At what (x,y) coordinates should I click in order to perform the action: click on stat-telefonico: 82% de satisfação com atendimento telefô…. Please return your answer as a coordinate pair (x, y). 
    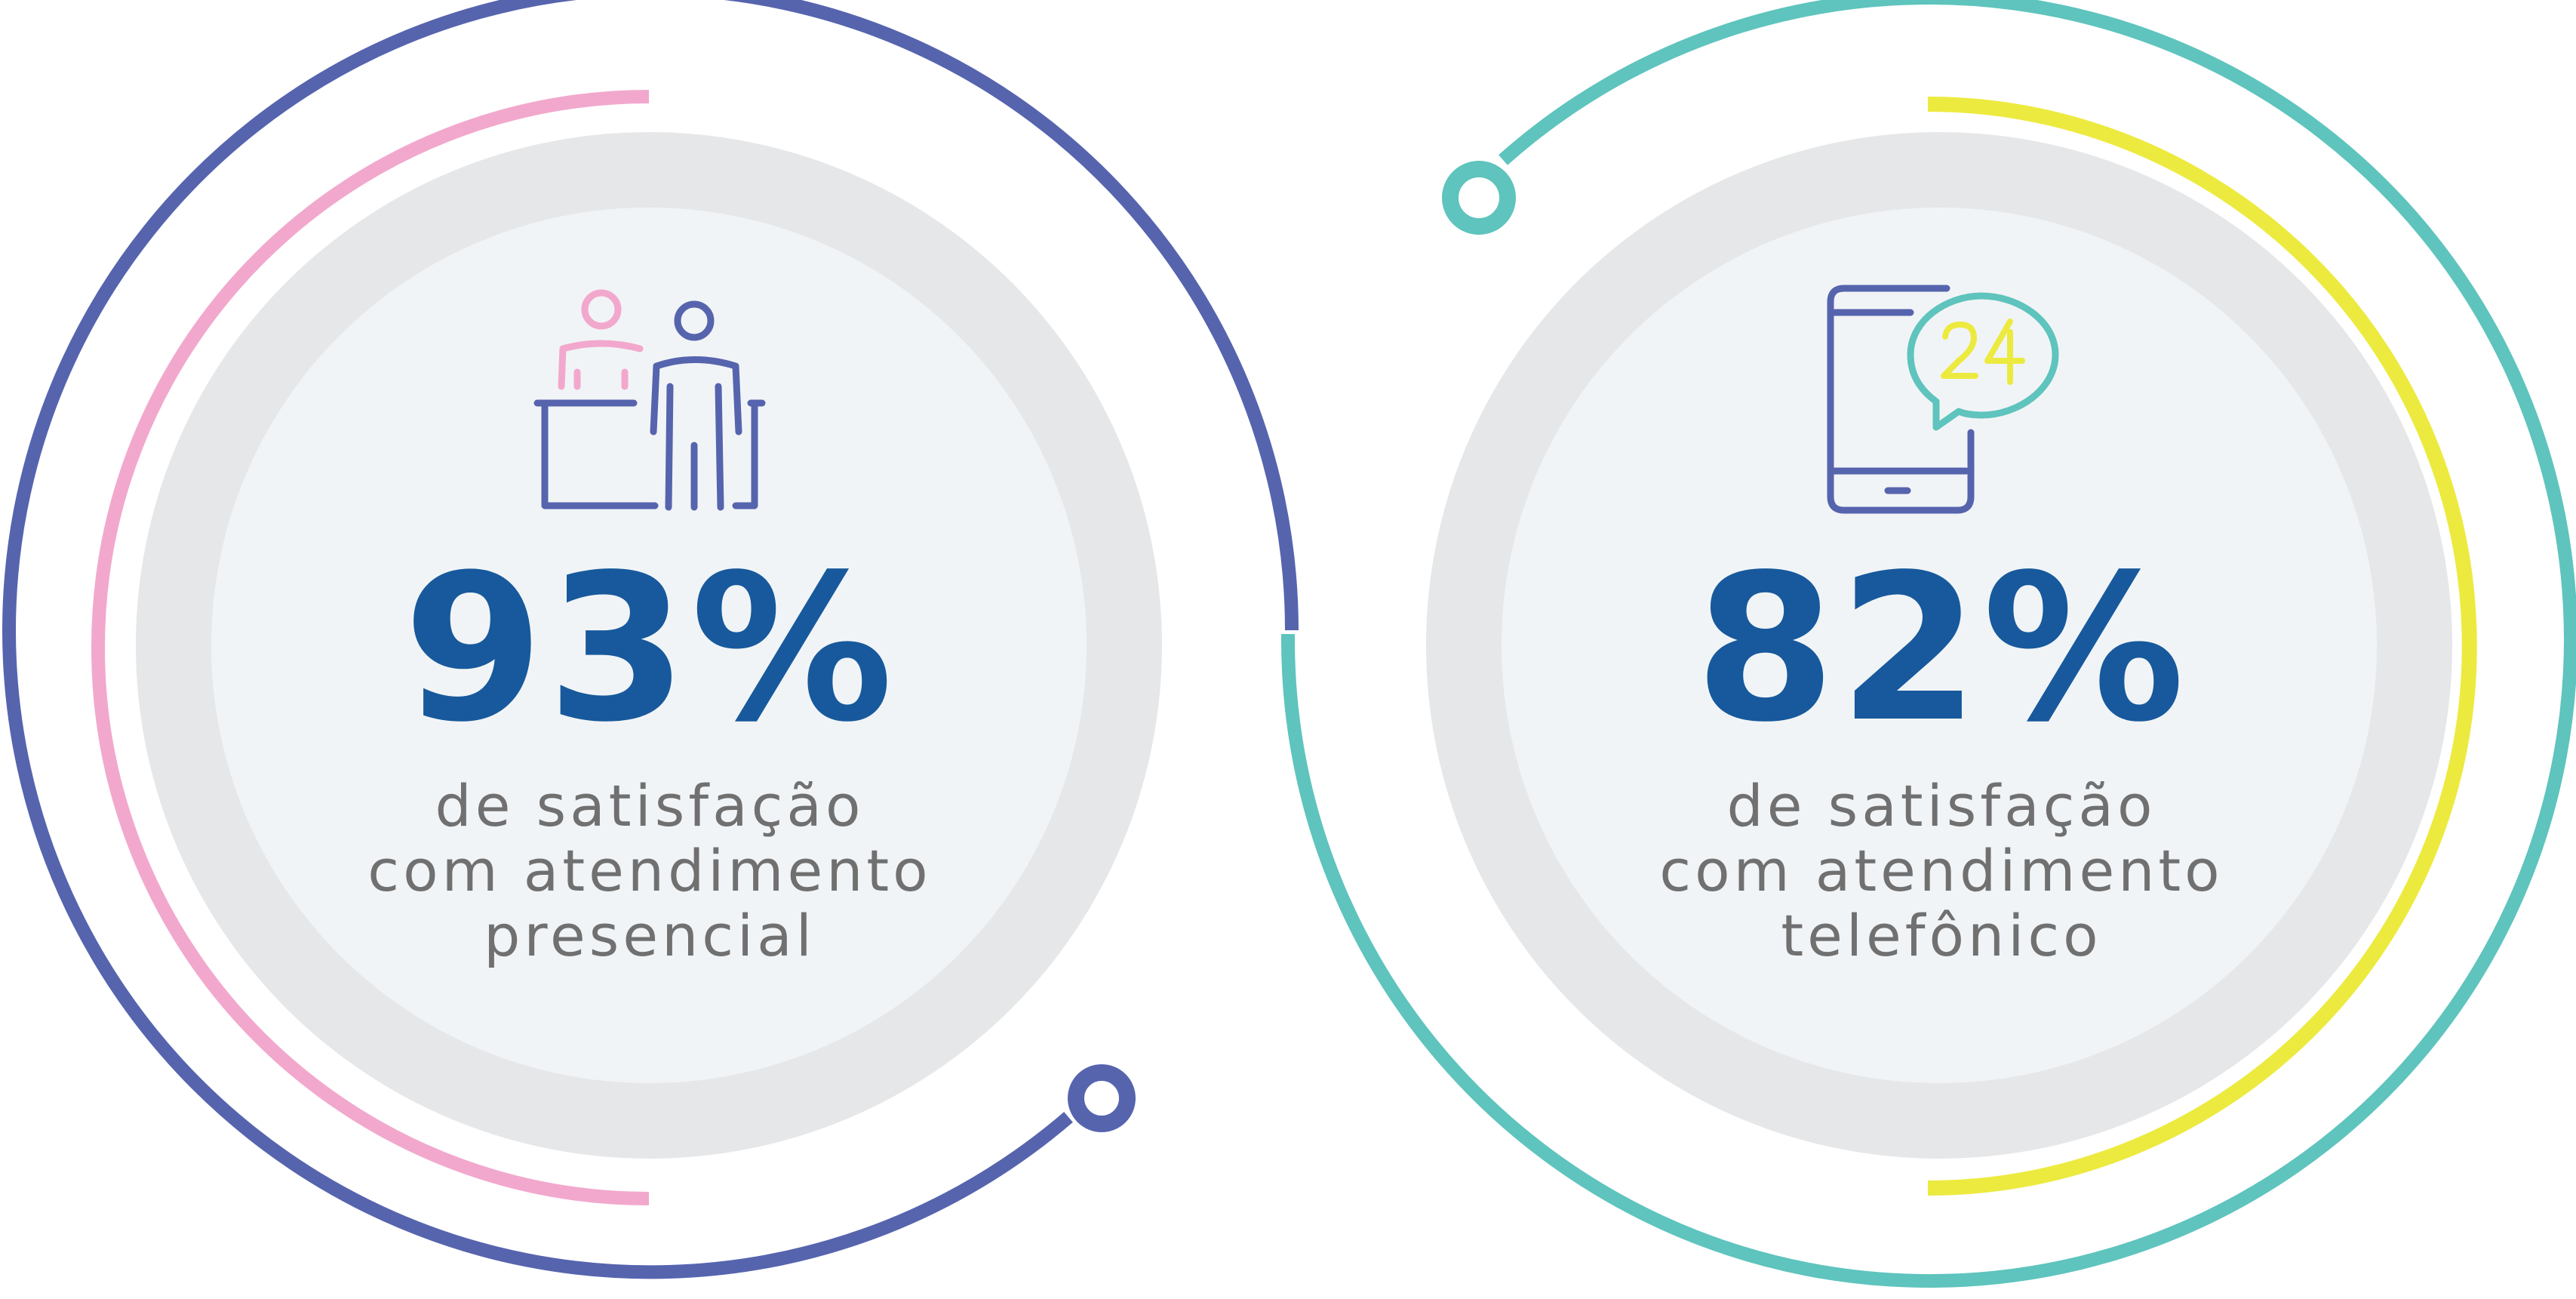
    Looking at the image, I should click on (1941, 757).